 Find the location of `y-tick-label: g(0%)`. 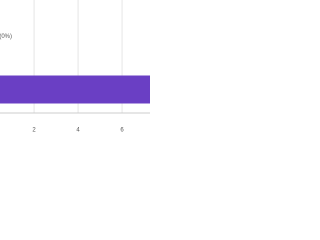

y-tick-label: g(0%) is located at coordinates (6, 37).